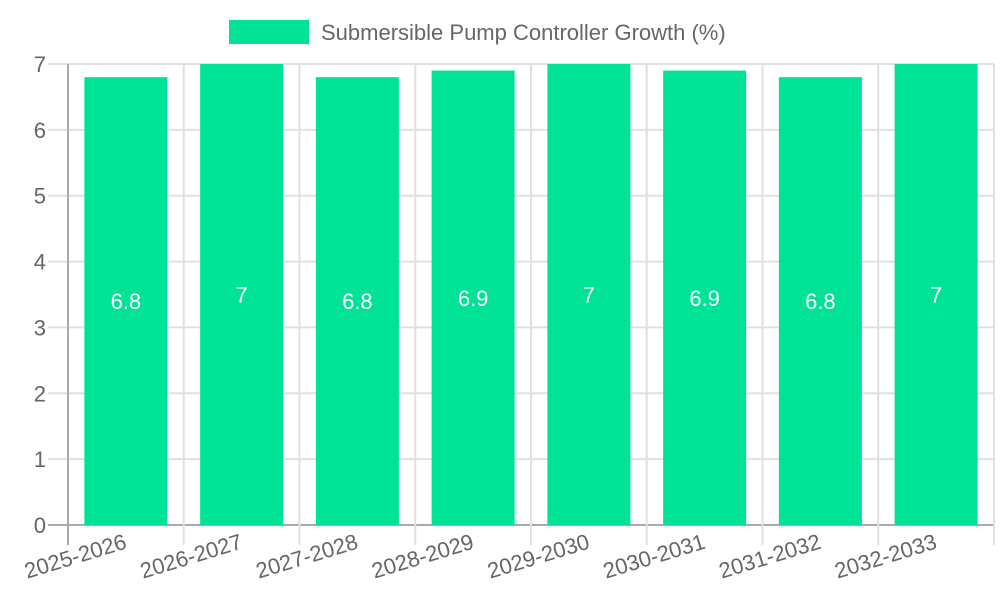 This screenshot has height=600, width=1000. What do you see at coordinates (40, 327) in the screenshot?
I see `y-tick-label: 3` at bounding box center [40, 327].